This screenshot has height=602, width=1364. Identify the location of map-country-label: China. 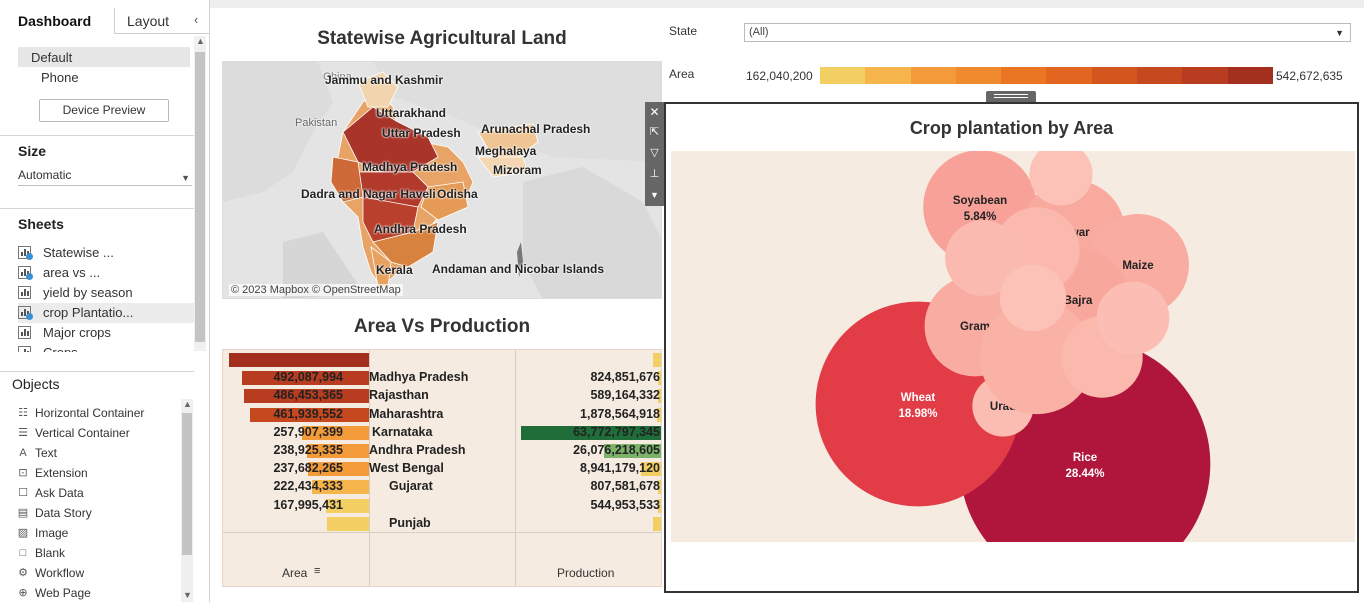
(337, 77).